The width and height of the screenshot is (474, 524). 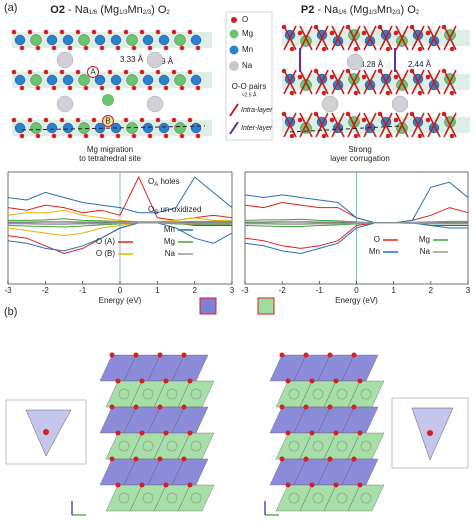 What do you see at coordinates (110, 149) in the screenshot?
I see `caption: Mg migration` at bounding box center [110, 149].